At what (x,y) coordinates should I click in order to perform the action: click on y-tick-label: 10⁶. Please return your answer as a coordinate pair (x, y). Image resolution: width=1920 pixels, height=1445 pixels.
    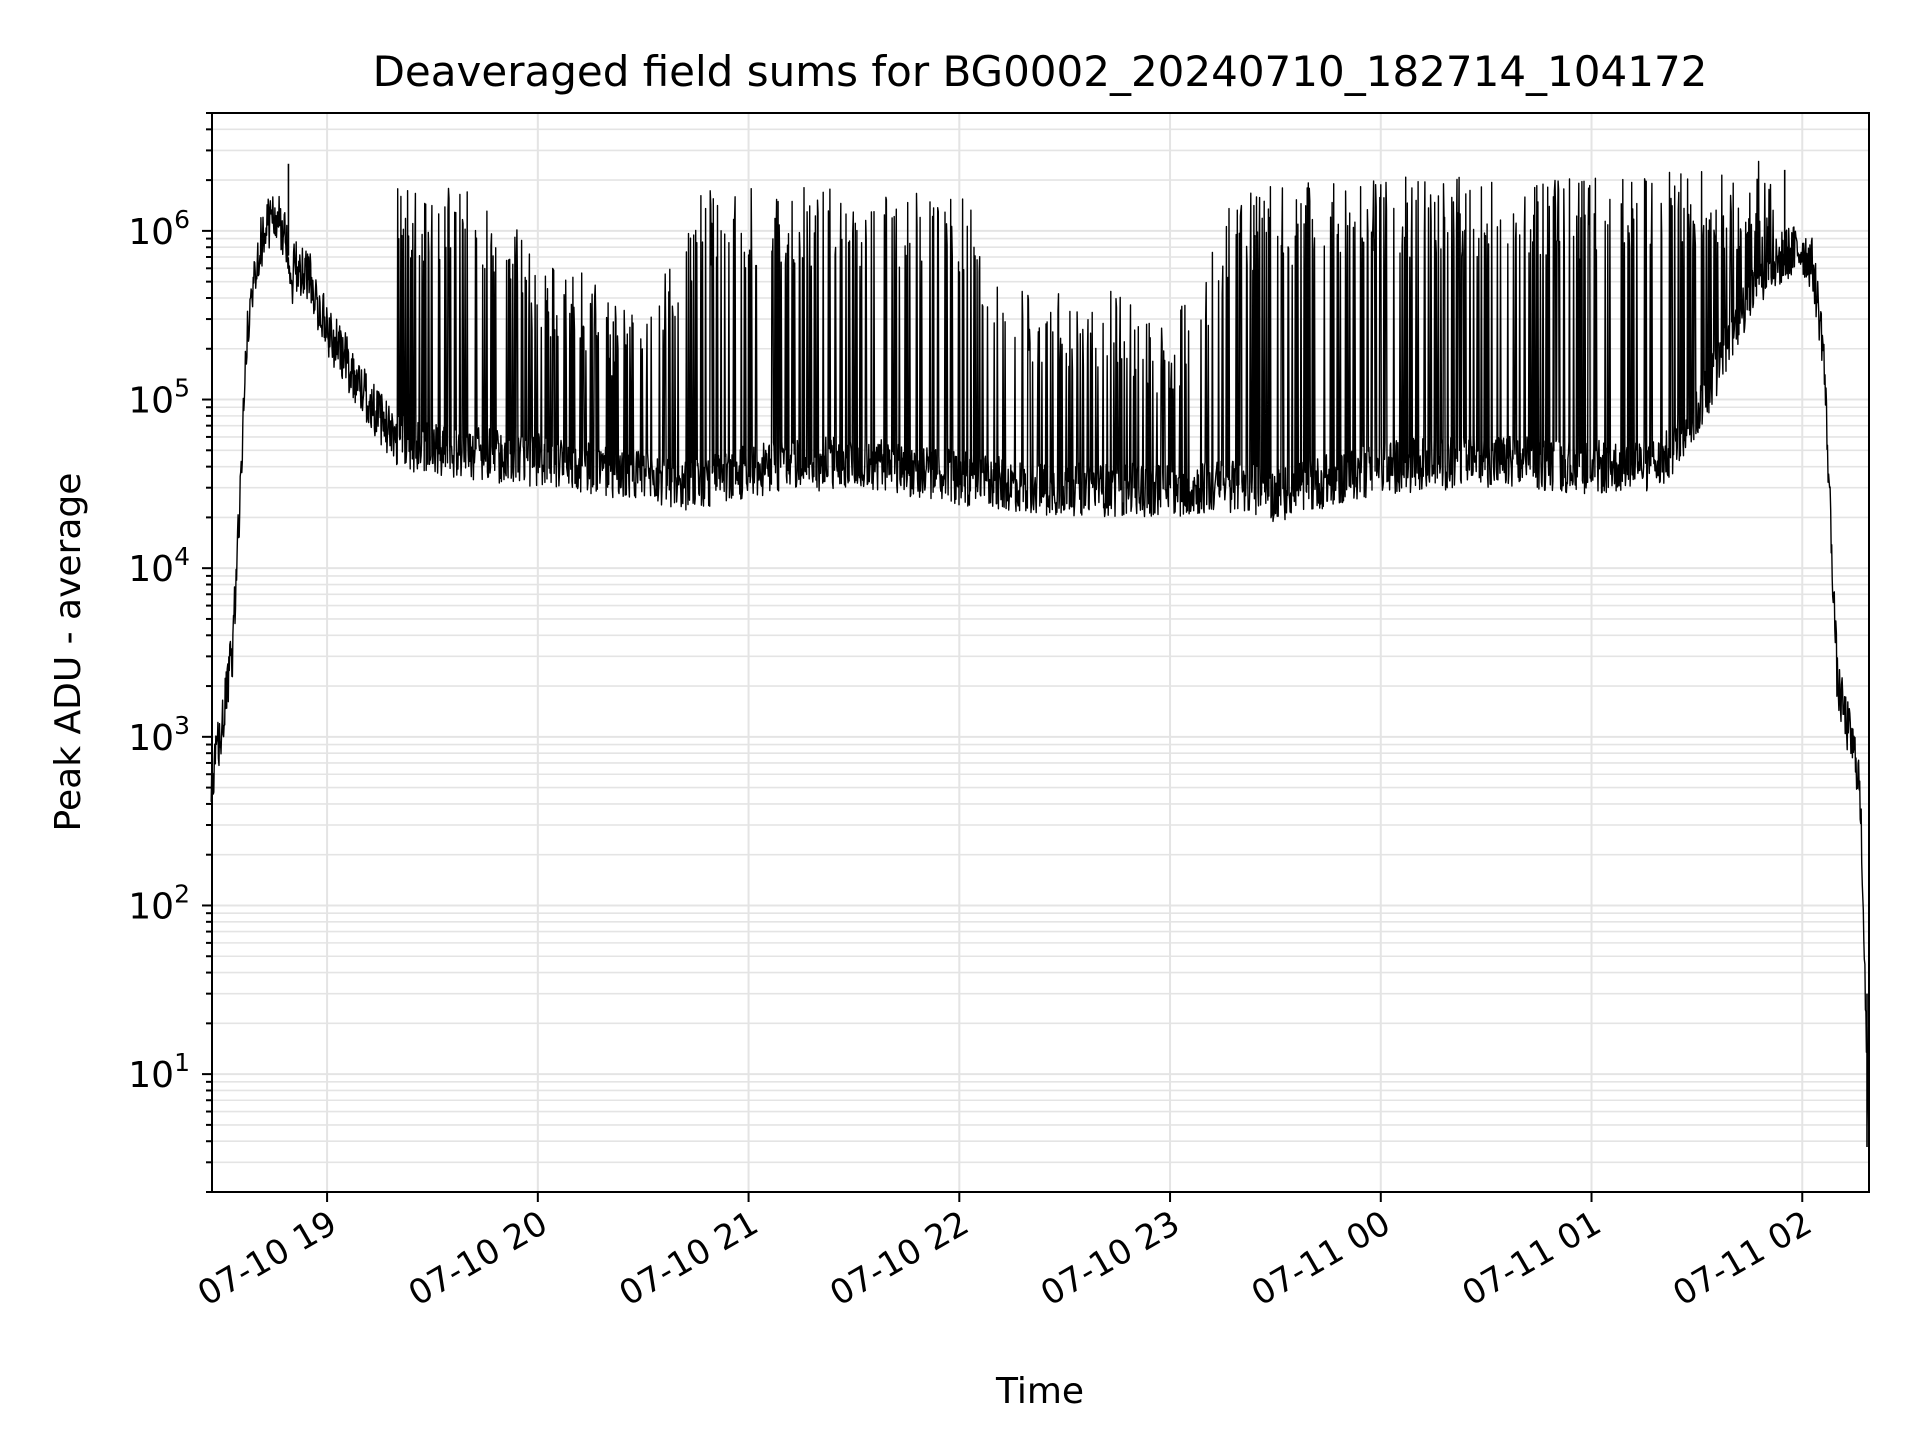
    Looking at the image, I should click on (159, 229).